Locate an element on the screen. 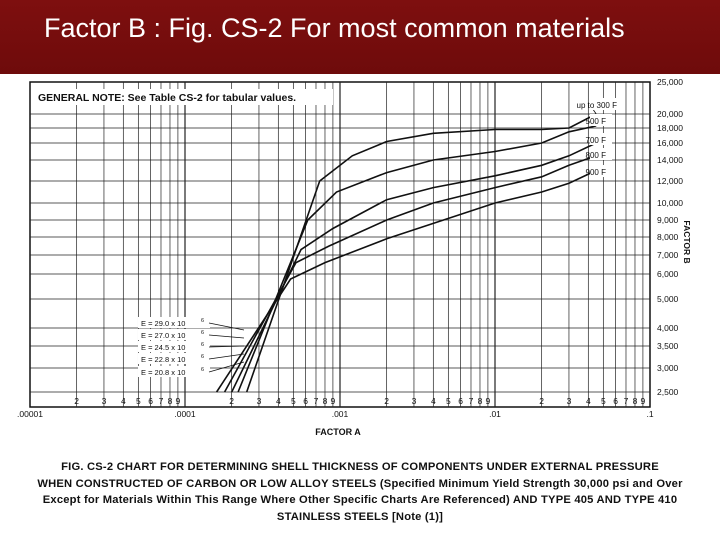  series-label: up to 300 F is located at coordinates (597, 105).